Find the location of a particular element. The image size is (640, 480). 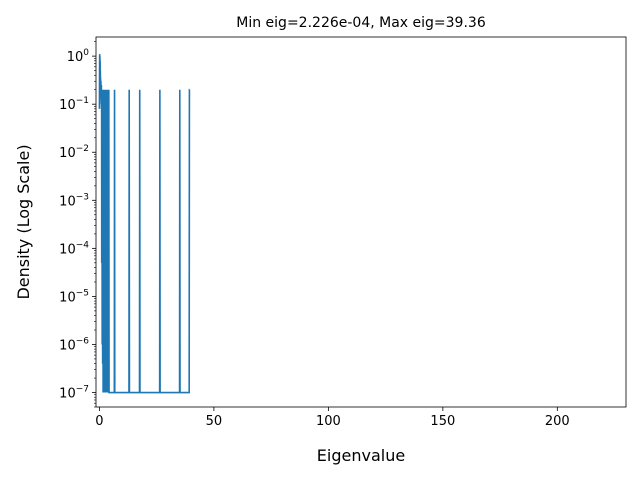

y-tick-label: 10⁻³ is located at coordinates (74, 200).